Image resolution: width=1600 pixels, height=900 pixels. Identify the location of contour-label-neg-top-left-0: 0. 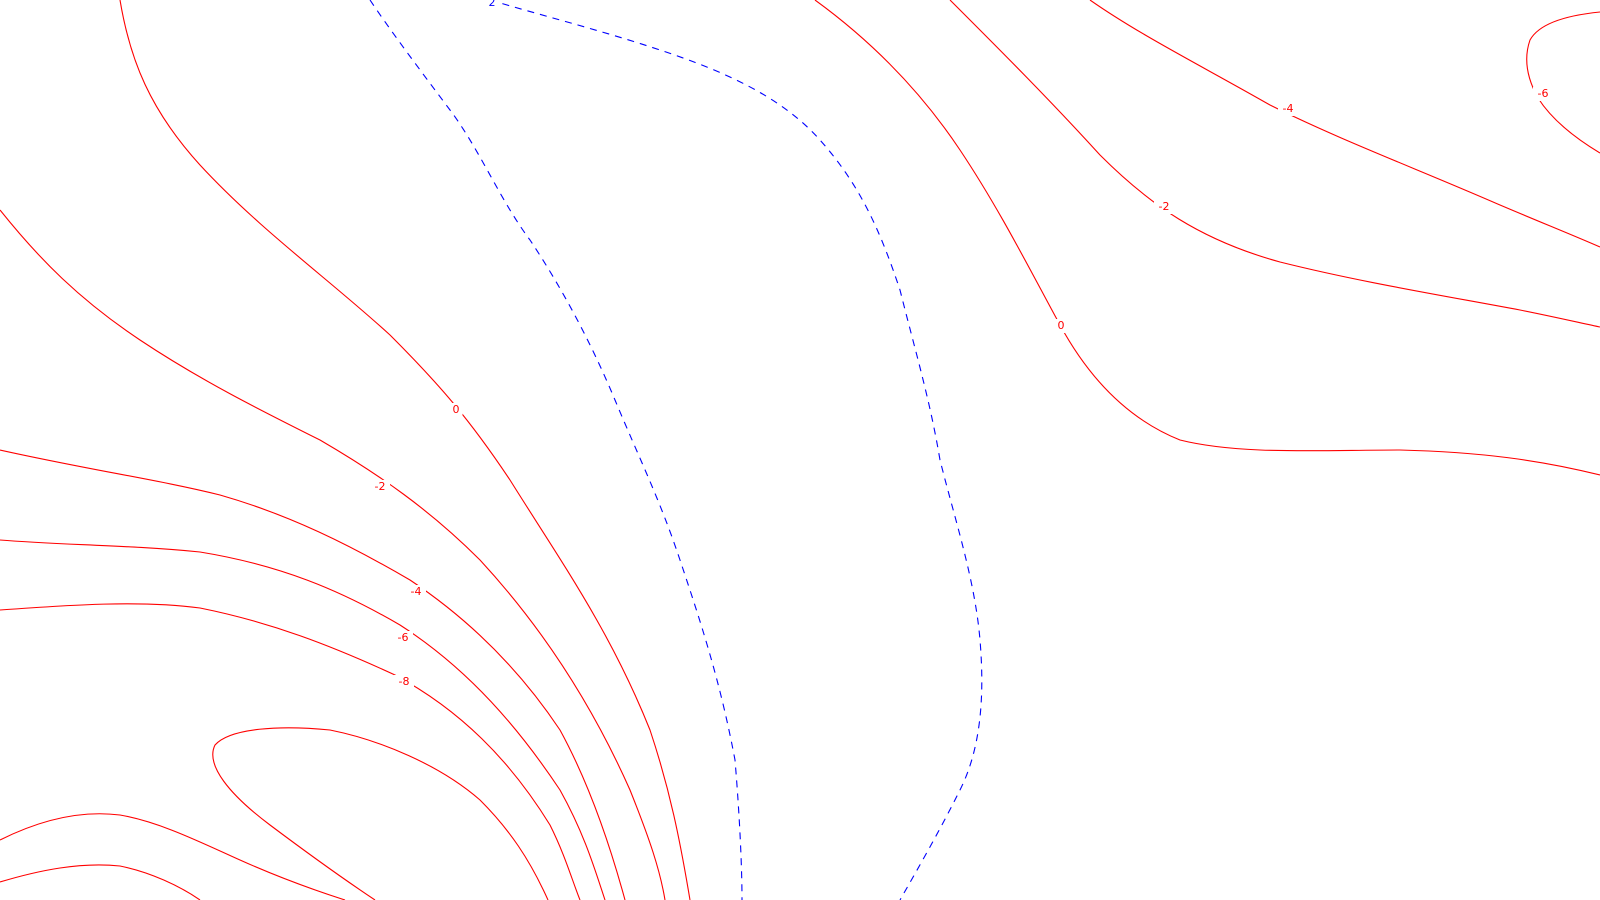
(456, 410).